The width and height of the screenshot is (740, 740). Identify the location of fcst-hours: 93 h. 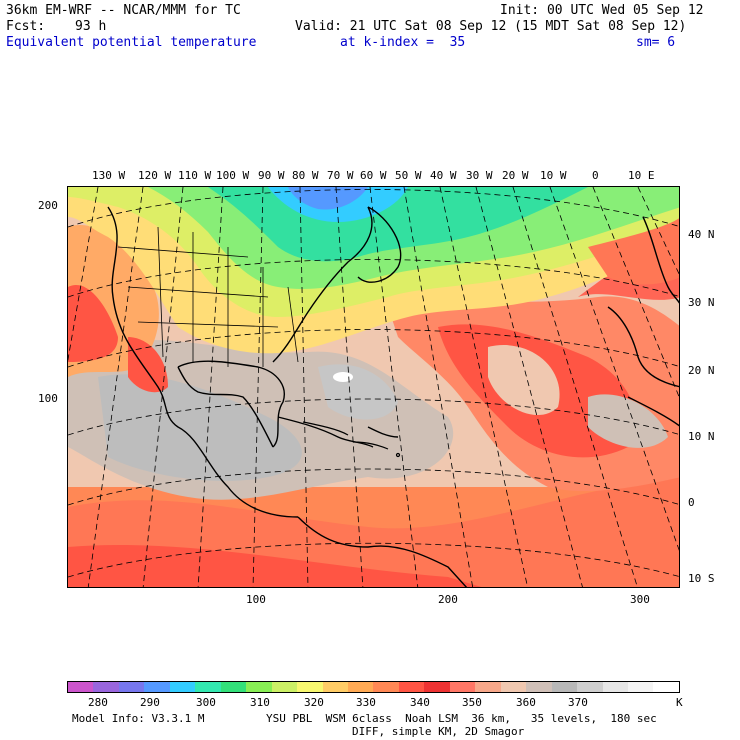
(91, 26).